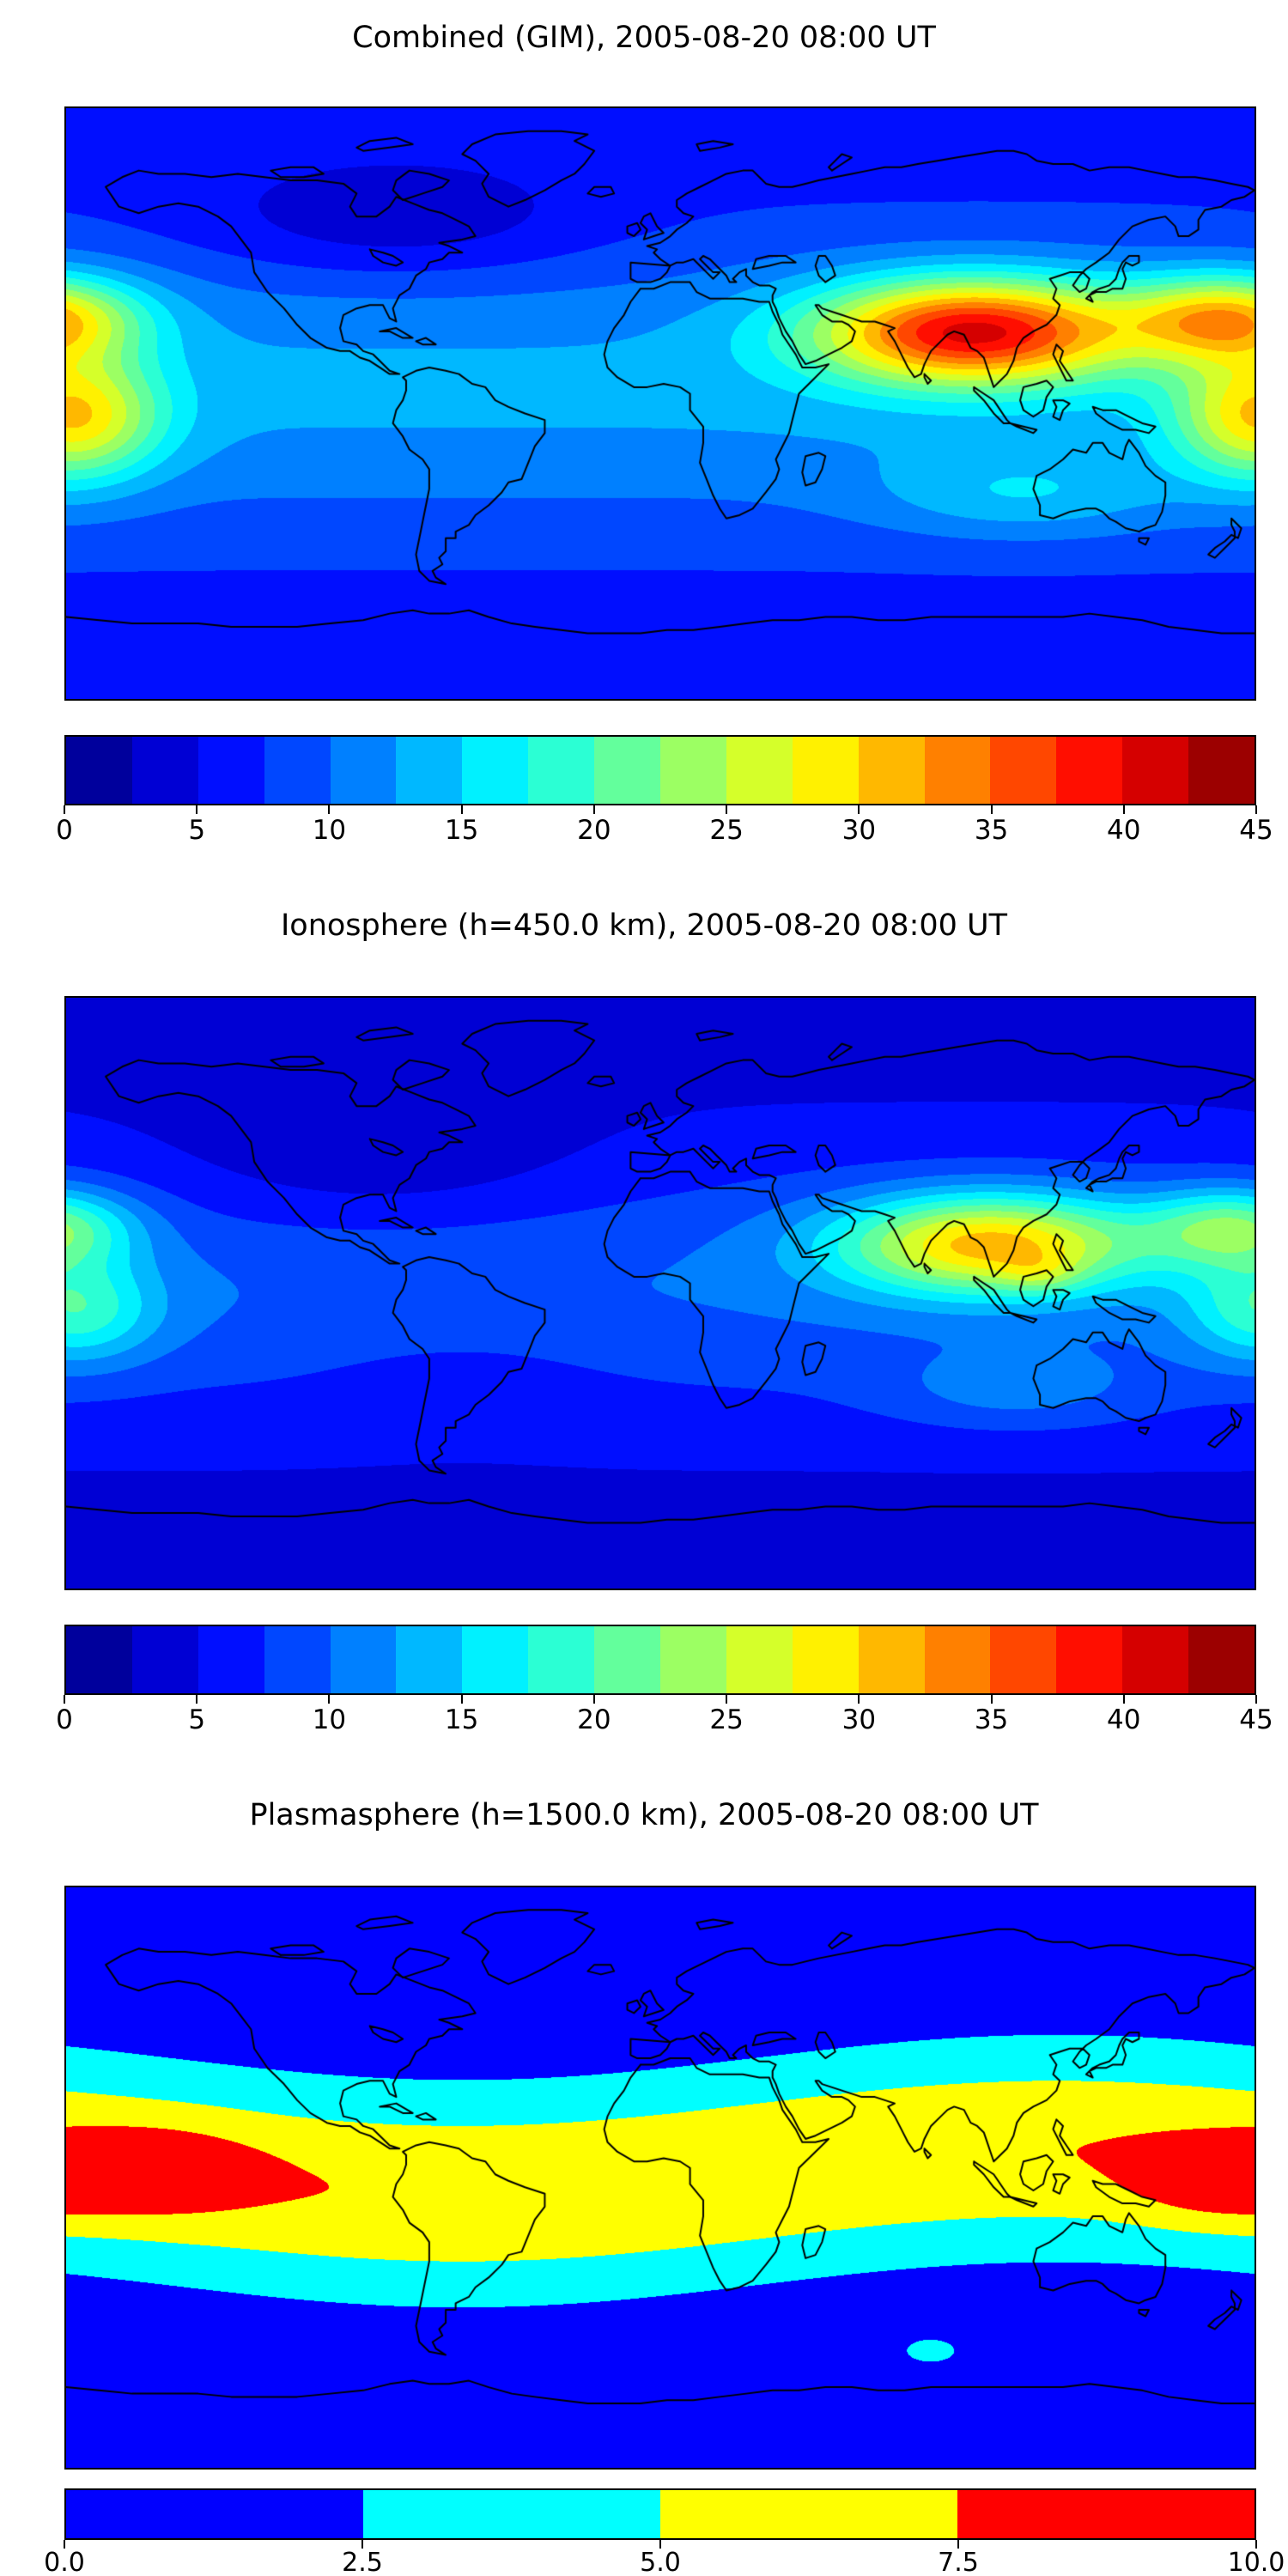 This screenshot has height=2576, width=1288. Describe the element at coordinates (1256, 830) in the screenshot. I see `colorbar-tick-label: 45` at that location.